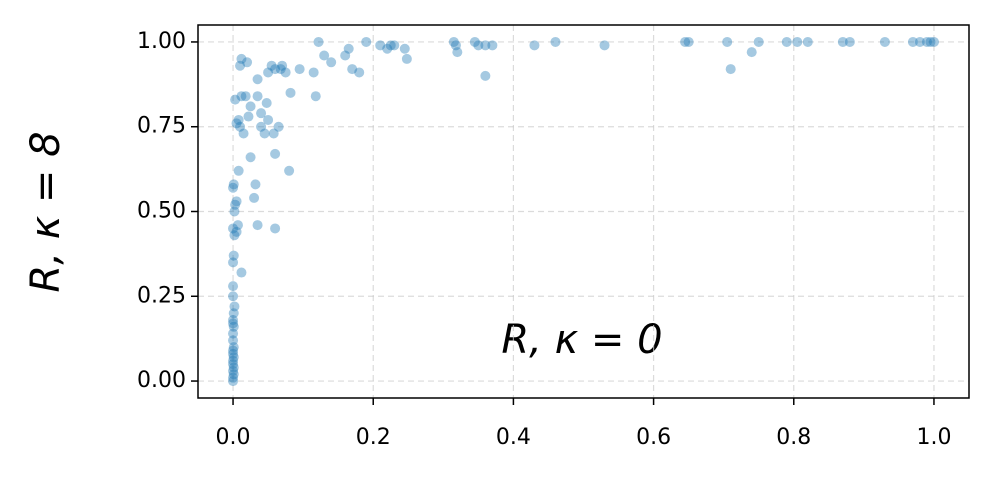 Image resolution: width=995 pixels, height=484 pixels. What do you see at coordinates (653, 437) in the screenshot?
I see `x-tick-label: 0.6` at bounding box center [653, 437].